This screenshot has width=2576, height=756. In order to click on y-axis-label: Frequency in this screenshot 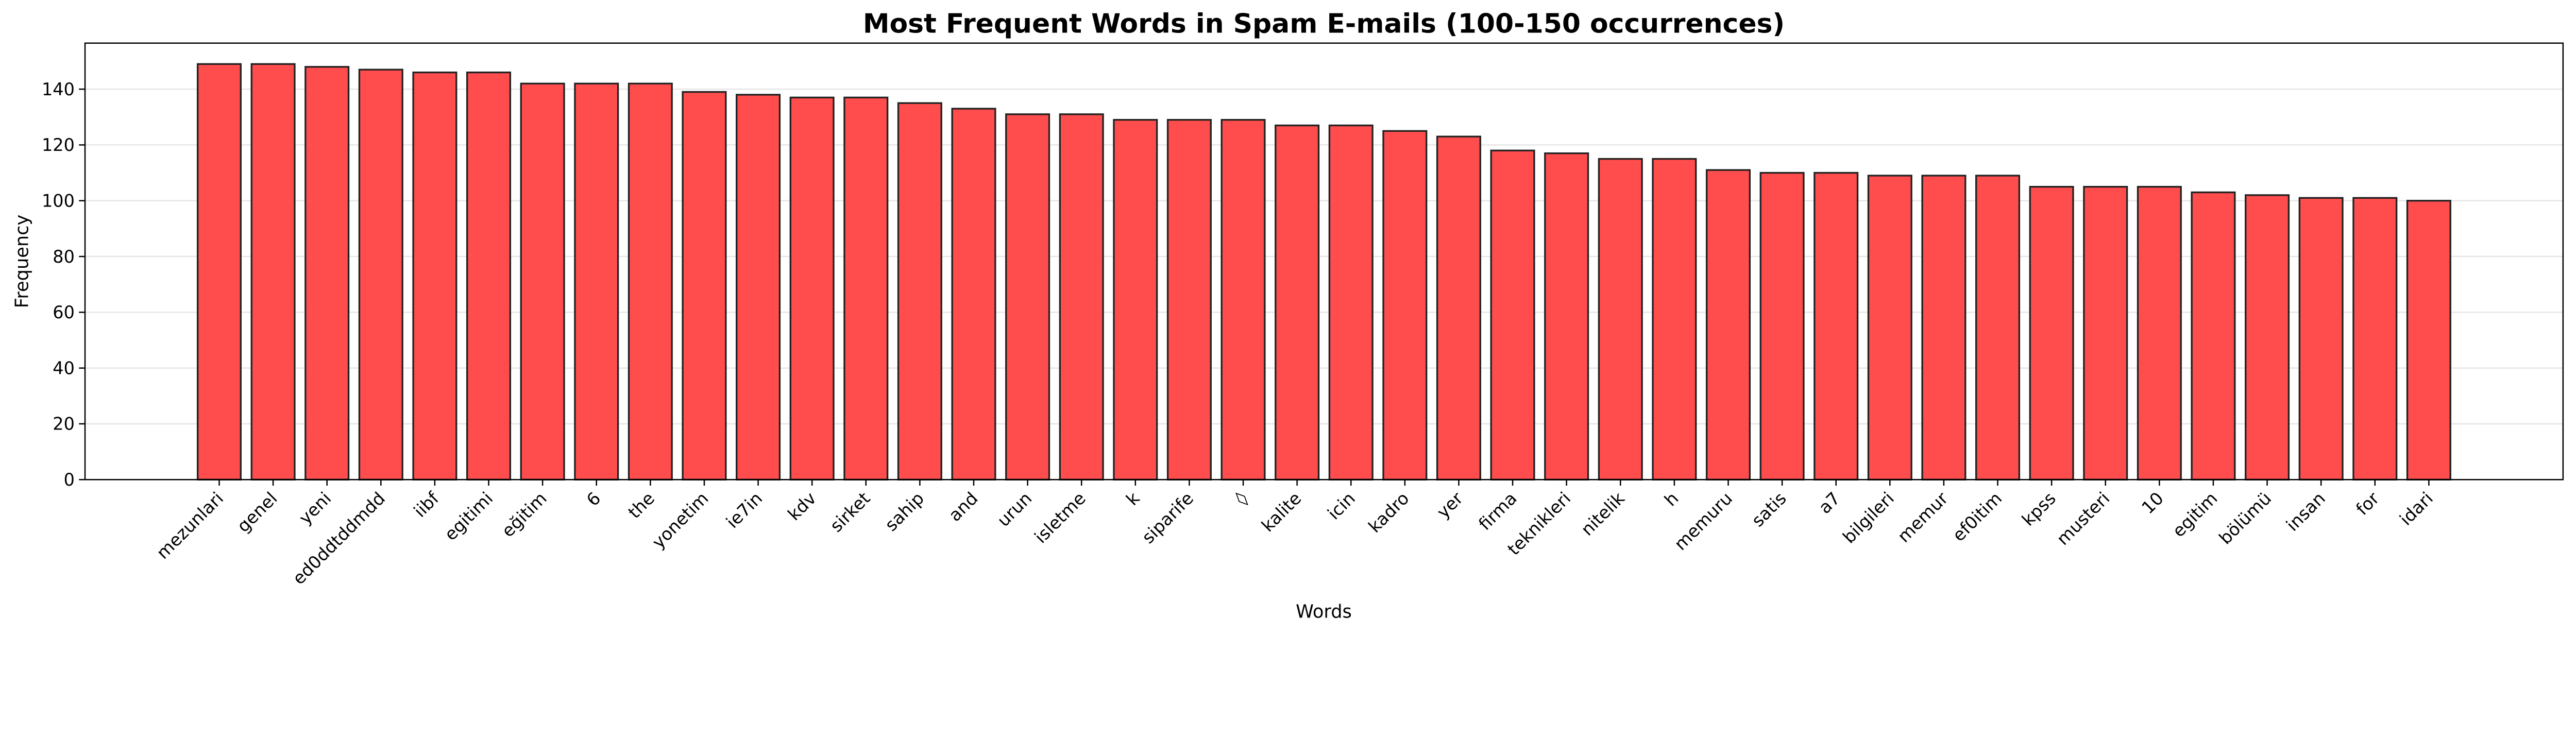, I will do `click(21, 262)`.